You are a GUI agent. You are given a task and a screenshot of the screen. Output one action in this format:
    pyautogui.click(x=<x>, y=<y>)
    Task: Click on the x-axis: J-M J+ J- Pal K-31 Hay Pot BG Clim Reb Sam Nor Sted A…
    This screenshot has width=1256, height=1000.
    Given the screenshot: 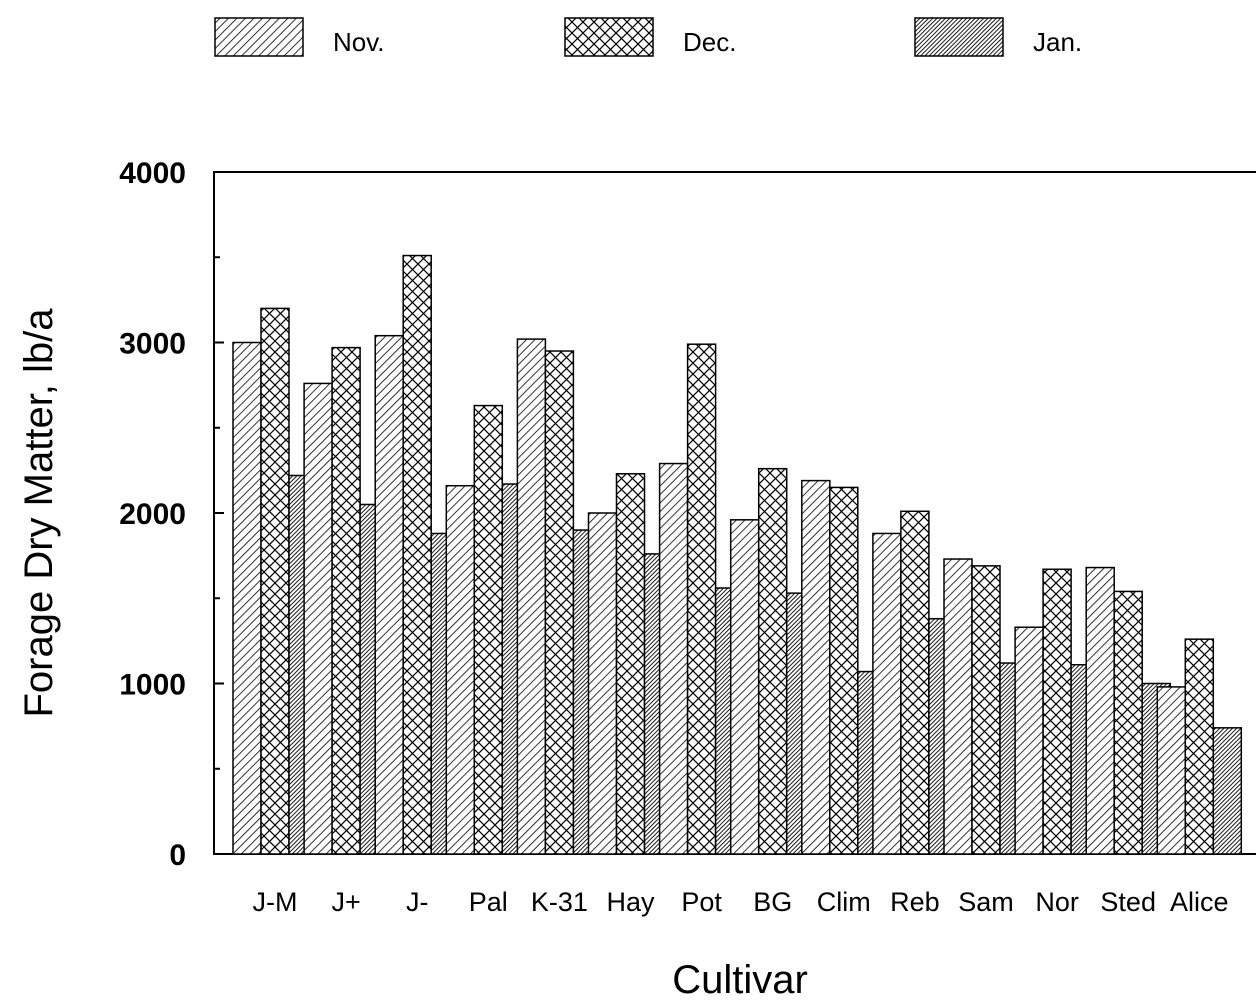 What is the action you would take?
    pyautogui.click(x=741, y=902)
    